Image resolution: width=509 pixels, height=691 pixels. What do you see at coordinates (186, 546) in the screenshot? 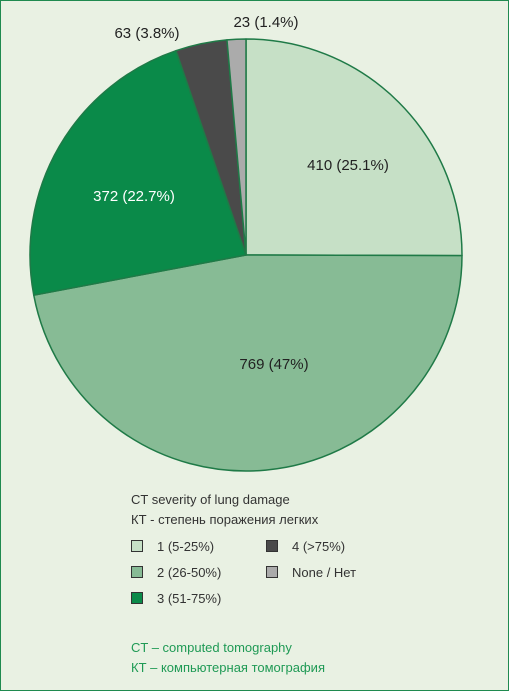
I see `legend-label-1: 1 (5-25%)` at bounding box center [186, 546].